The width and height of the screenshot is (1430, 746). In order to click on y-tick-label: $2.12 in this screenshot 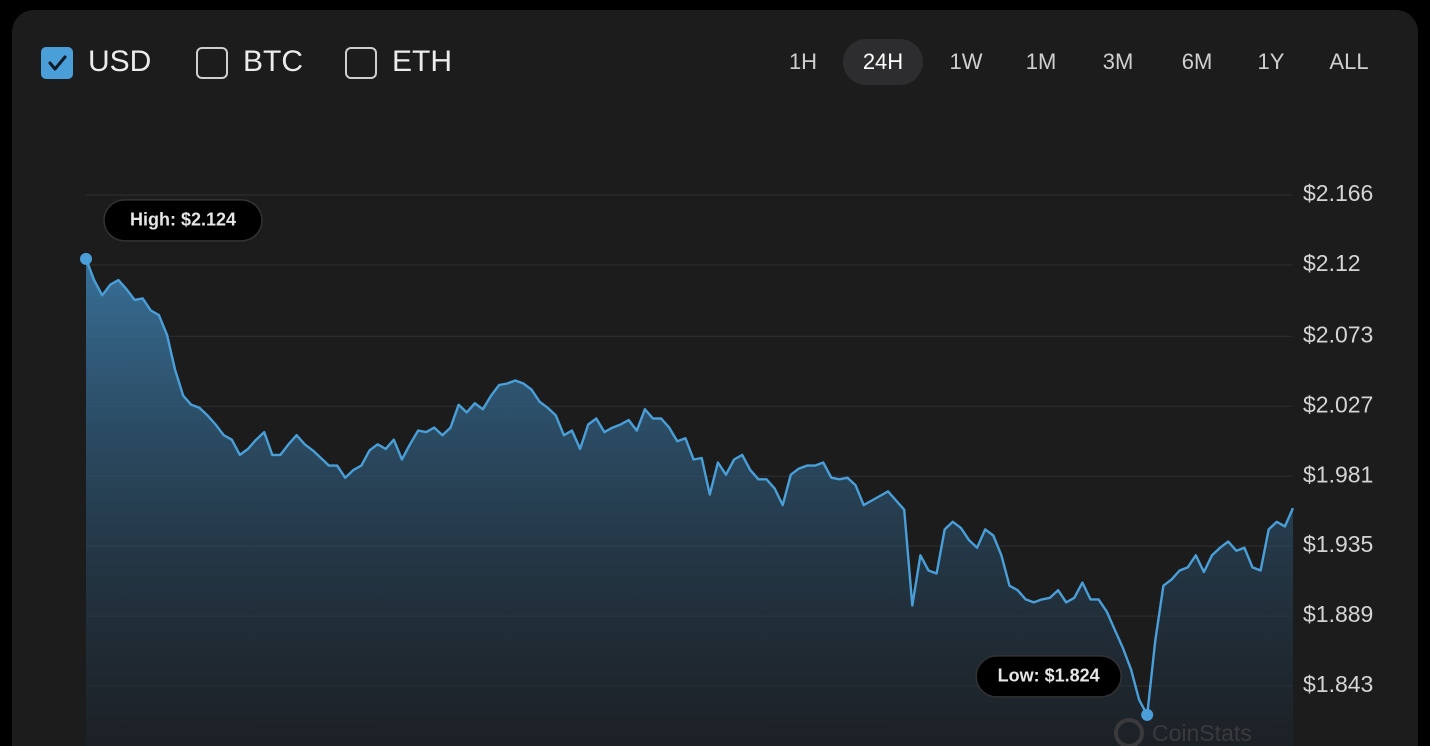, I will do `click(1332, 263)`.